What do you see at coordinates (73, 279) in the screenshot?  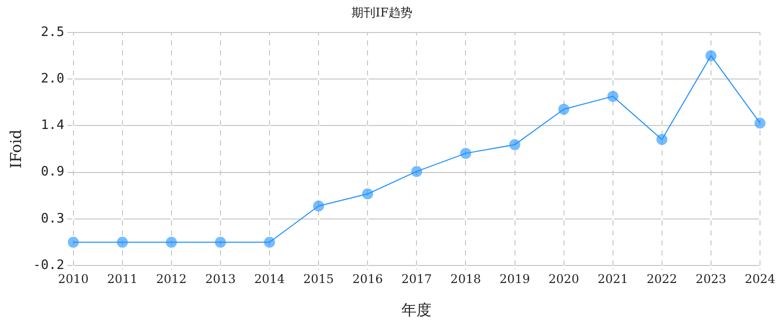 I see `x-tick-label: 2010` at bounding box center [73, 279].